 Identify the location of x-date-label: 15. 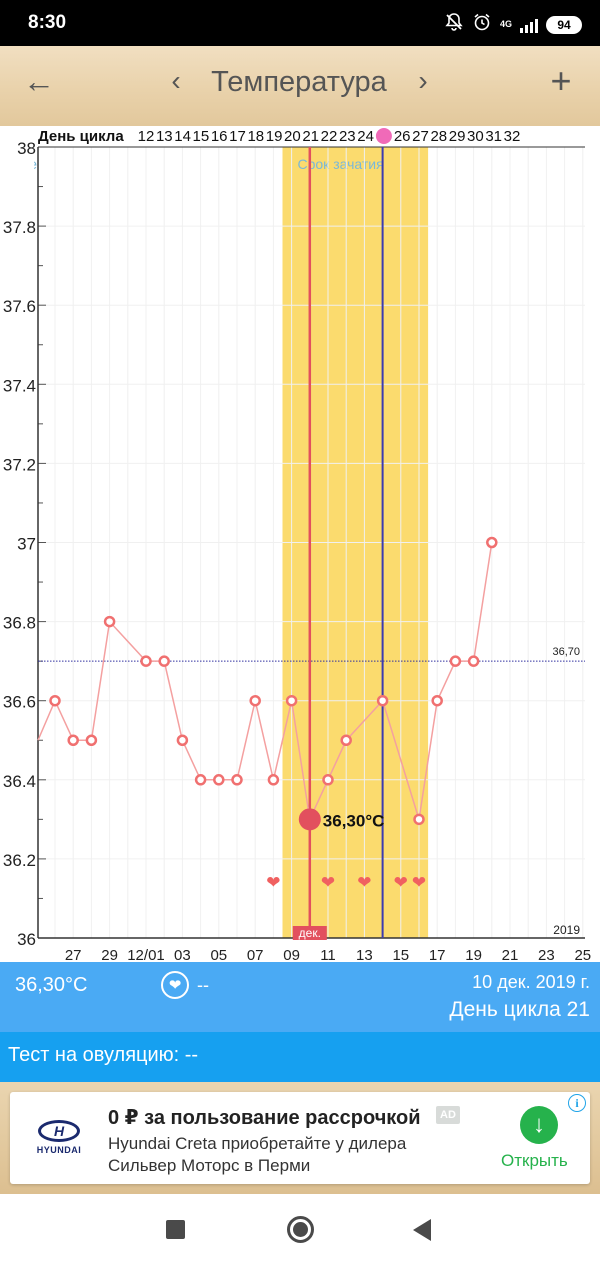
(400, 954).